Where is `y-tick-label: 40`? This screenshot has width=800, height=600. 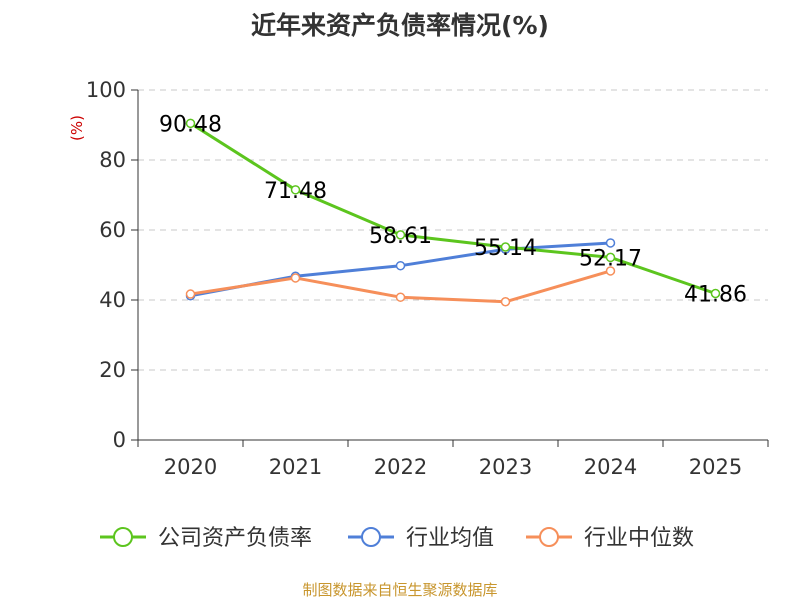
y-tick-label: 40 is located at coordinates (112, 300).